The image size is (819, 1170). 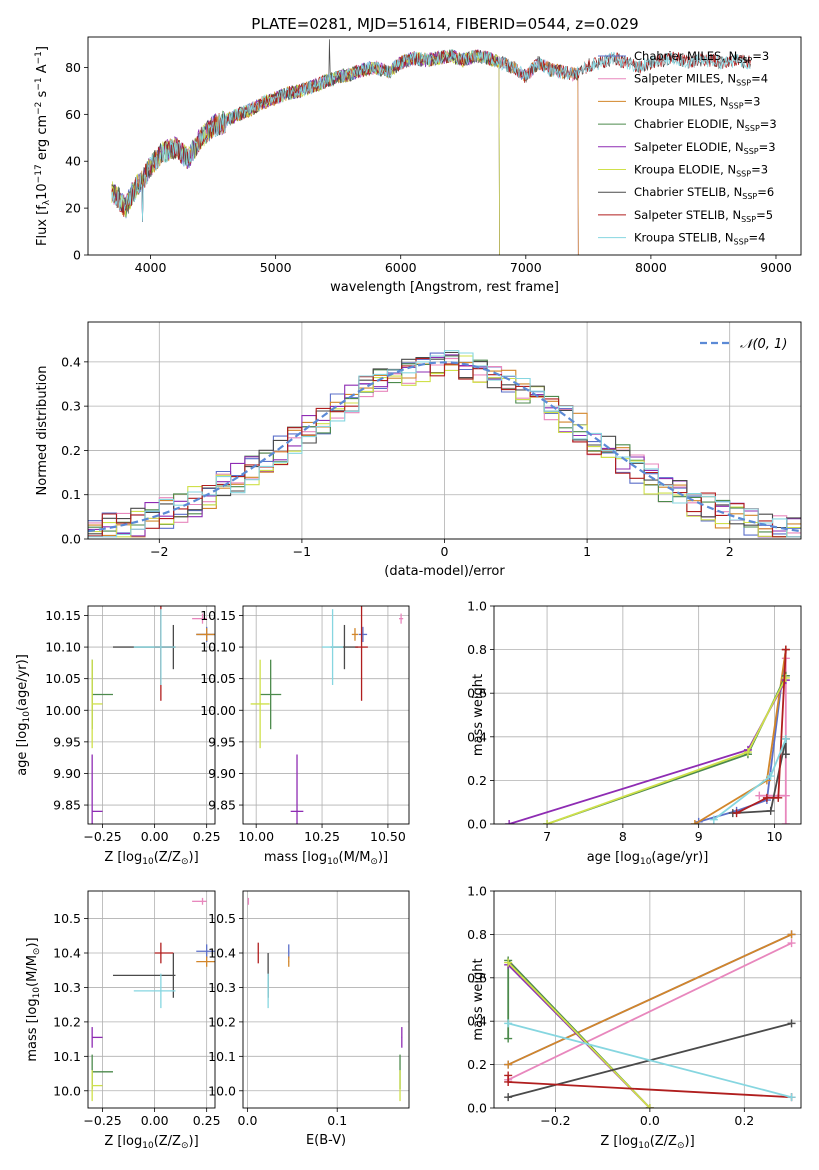 I want to click on data-point-salpeter-elodie, so click(x=97, y=789).